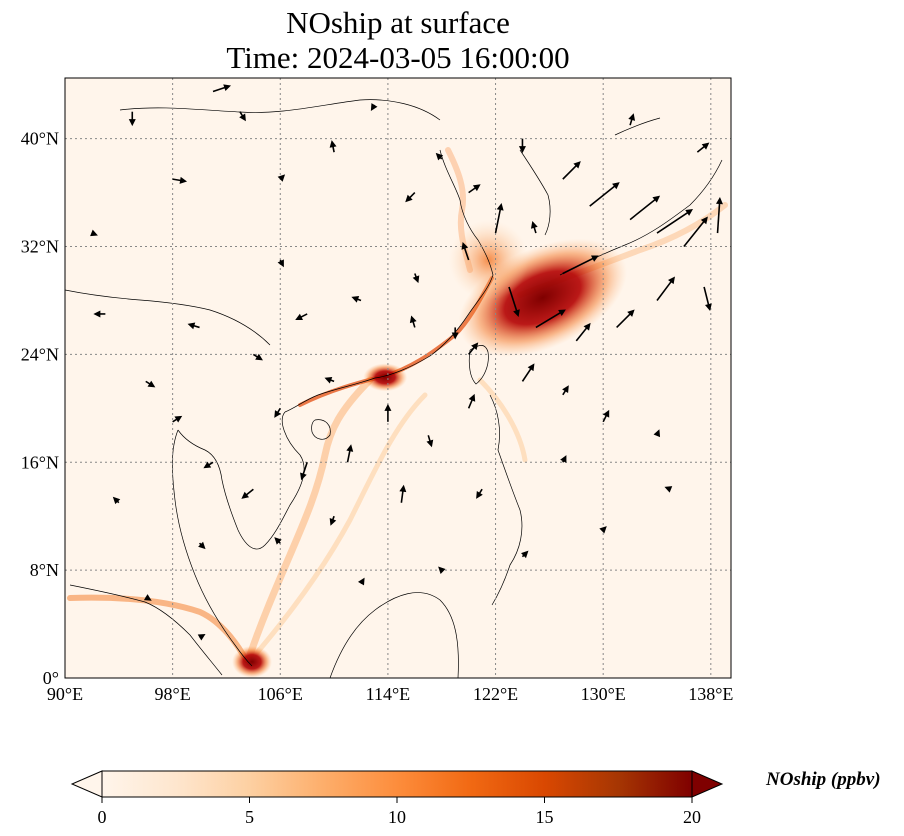  What do you see at coordinates (40, 354) in the screenshot?
I see `y-tick-label: 24°N` at bounding box center [40, 354].